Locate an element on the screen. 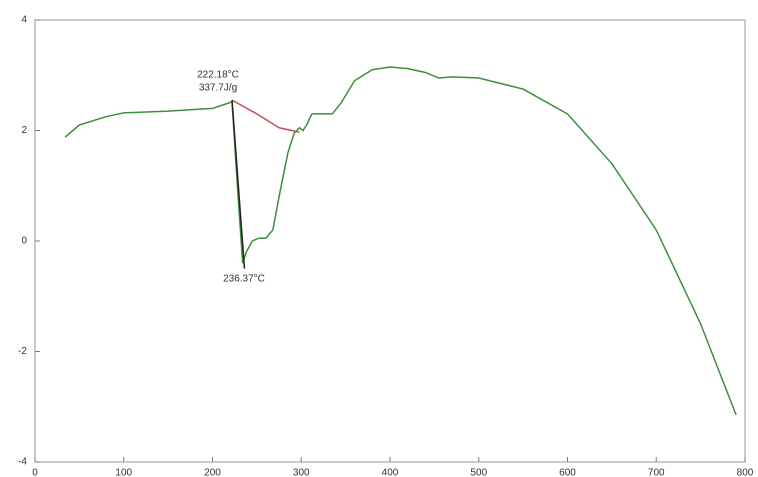 Image resolution: width=758 pixels, height=477 pixels. x-tick-label: 800 is located at coordinates (745, 472).